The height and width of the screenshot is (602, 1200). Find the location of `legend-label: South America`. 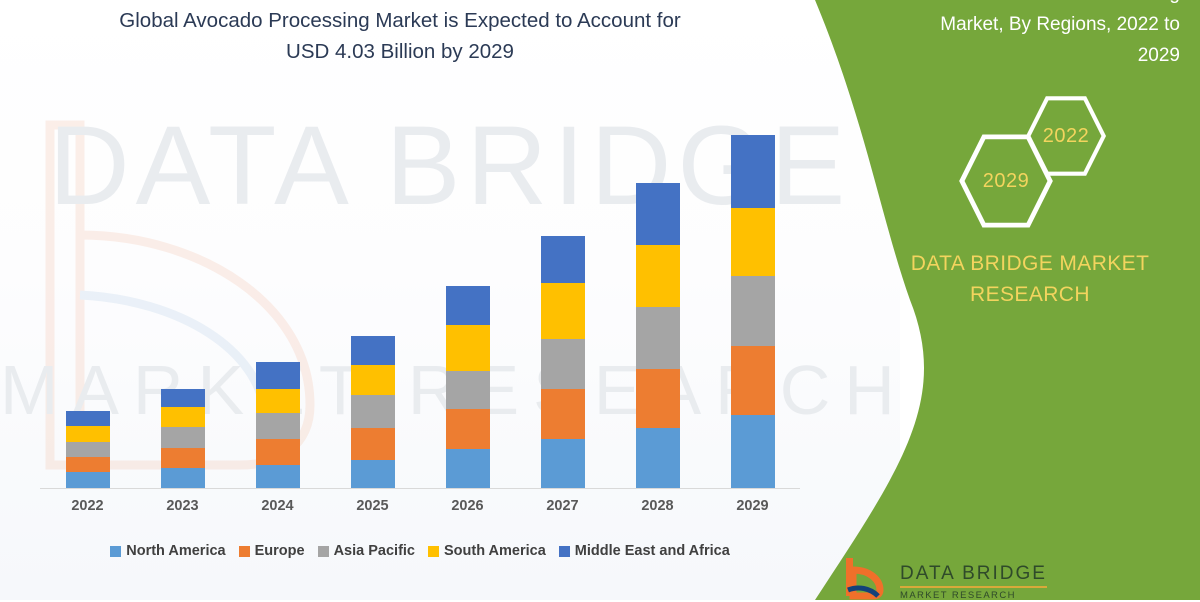

legend-label: South America is located at coordinates (495, 551).